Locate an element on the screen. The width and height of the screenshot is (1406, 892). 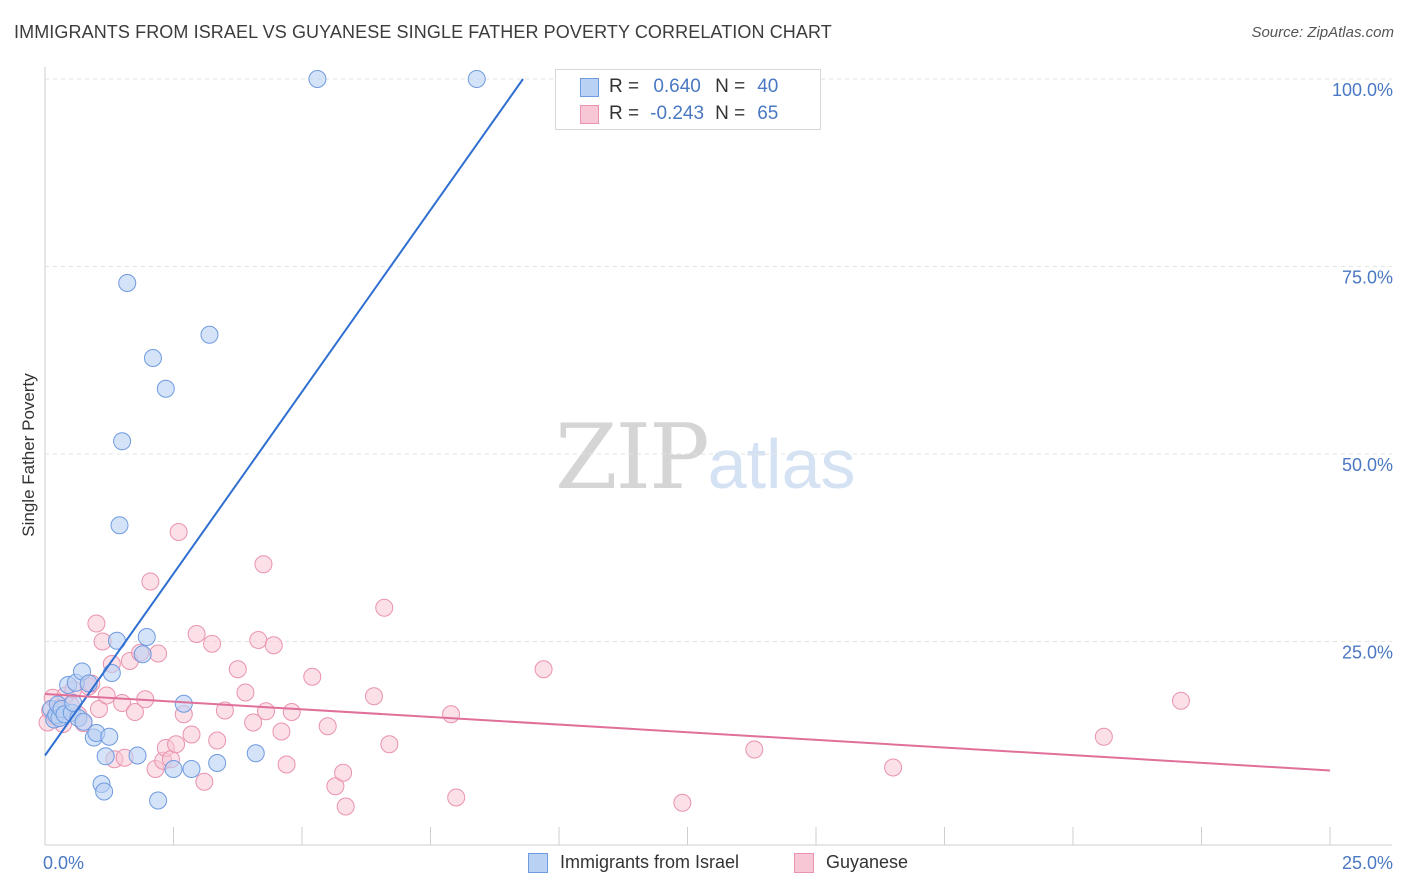
y-tick-label: 100.0% is located at coordinates (1362, 90).